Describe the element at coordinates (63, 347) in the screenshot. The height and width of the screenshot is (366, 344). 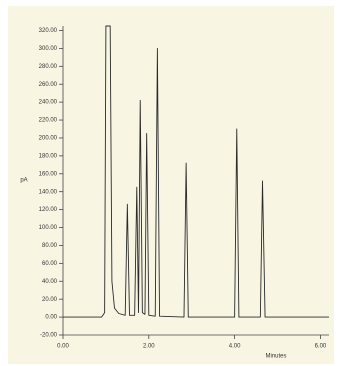
I see `x-tick-label: 0.00` at that location.